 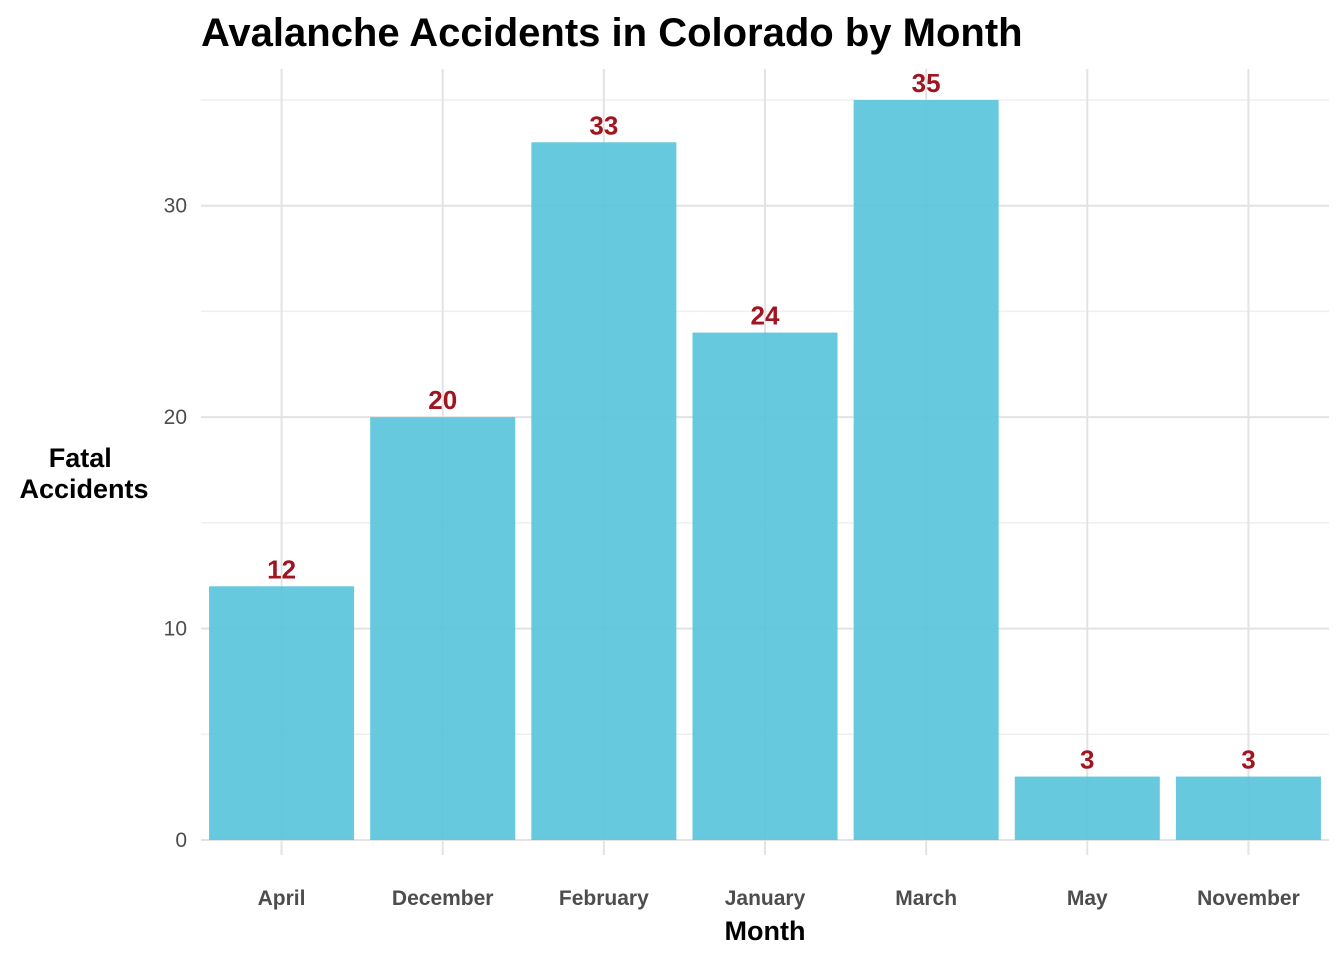 I want to click on y-tick-label: 0, so click(x=181, y=840).